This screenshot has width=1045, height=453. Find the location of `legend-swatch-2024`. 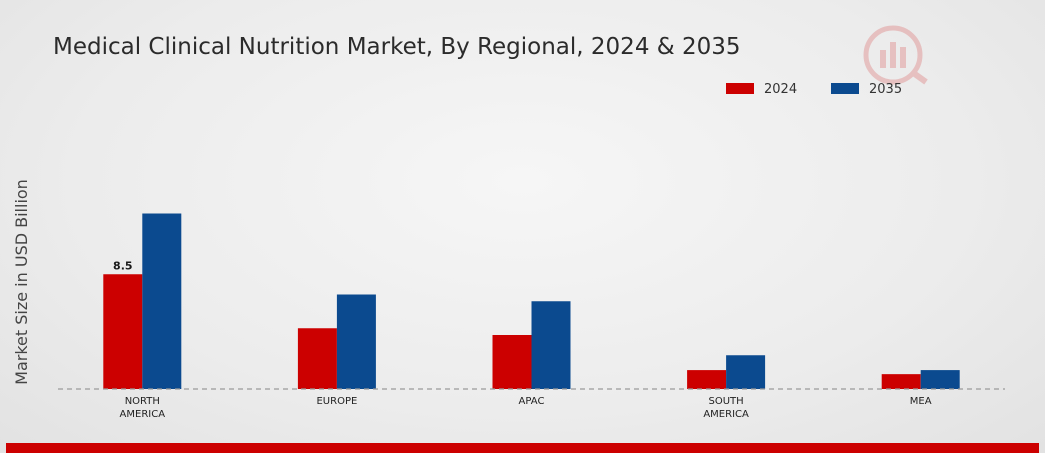

legend-swatch-2024 is located at coordinates (740, 88).